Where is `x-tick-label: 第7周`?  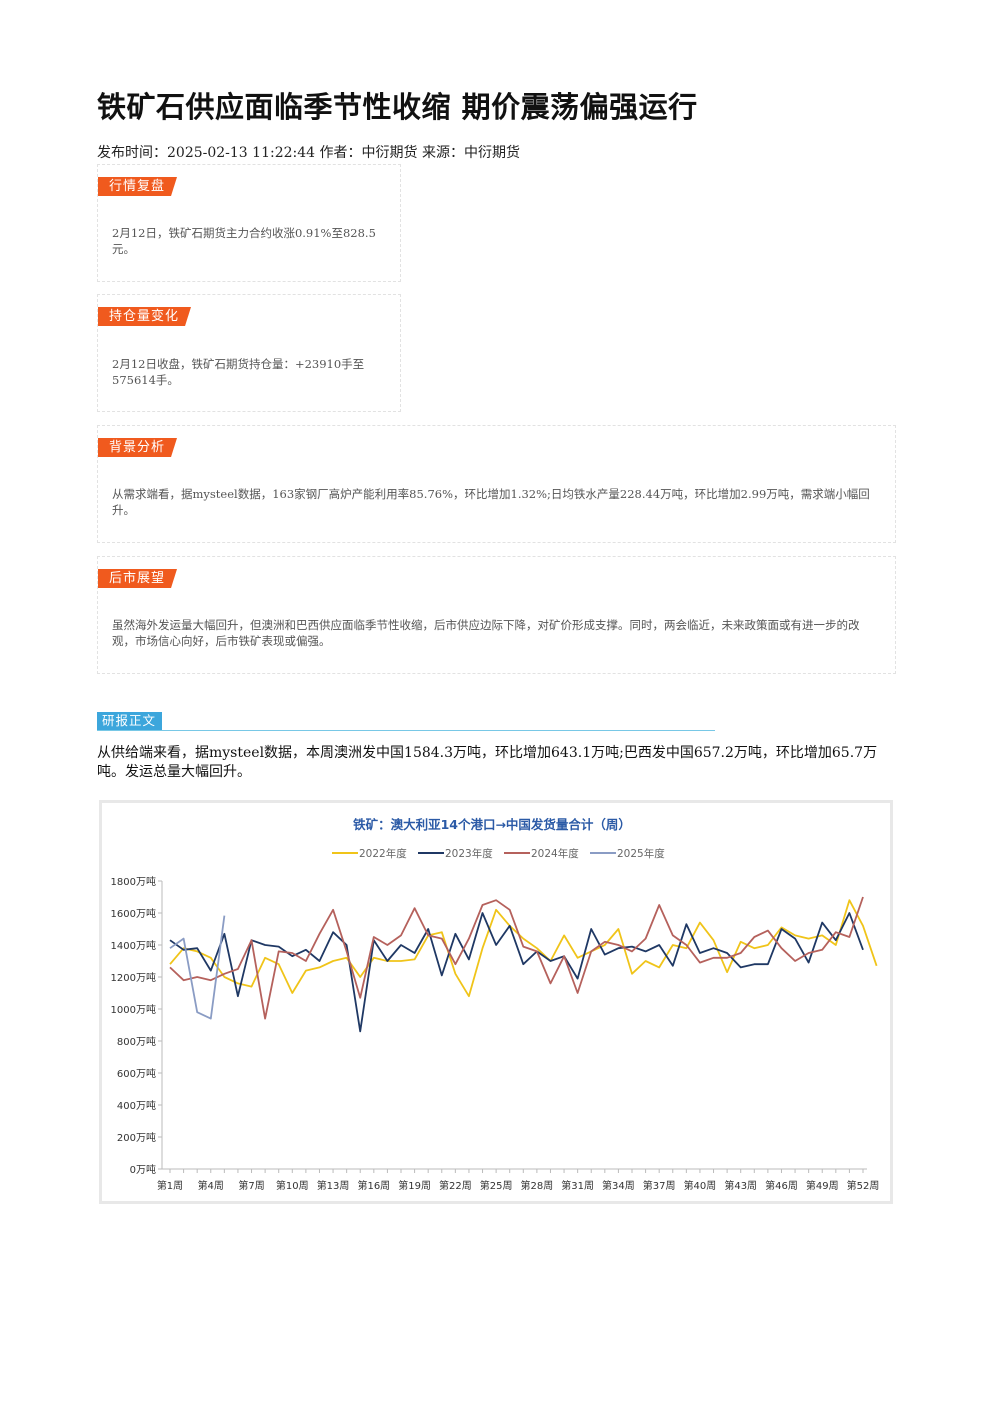 x-tick-label: 第7周 is located at coordinates (251, 1185).